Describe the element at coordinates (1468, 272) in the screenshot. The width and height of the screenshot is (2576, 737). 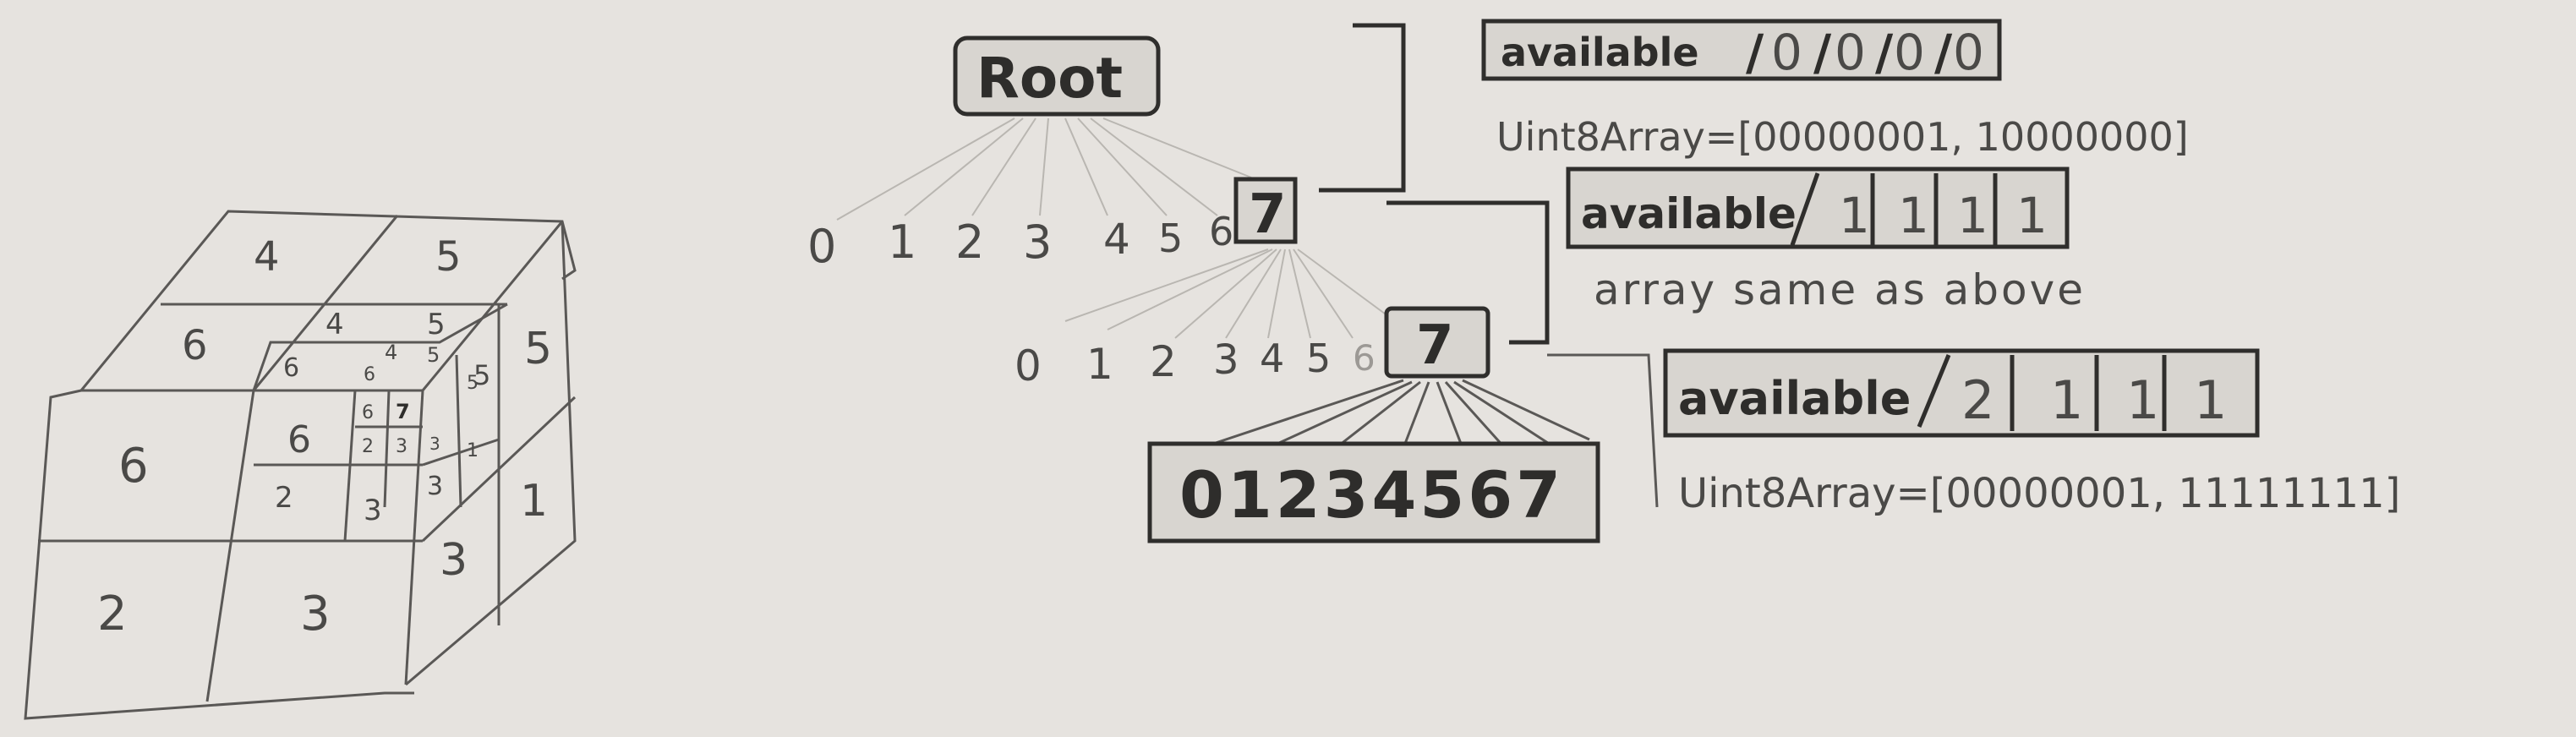
I see `bracket-row2` at that location.